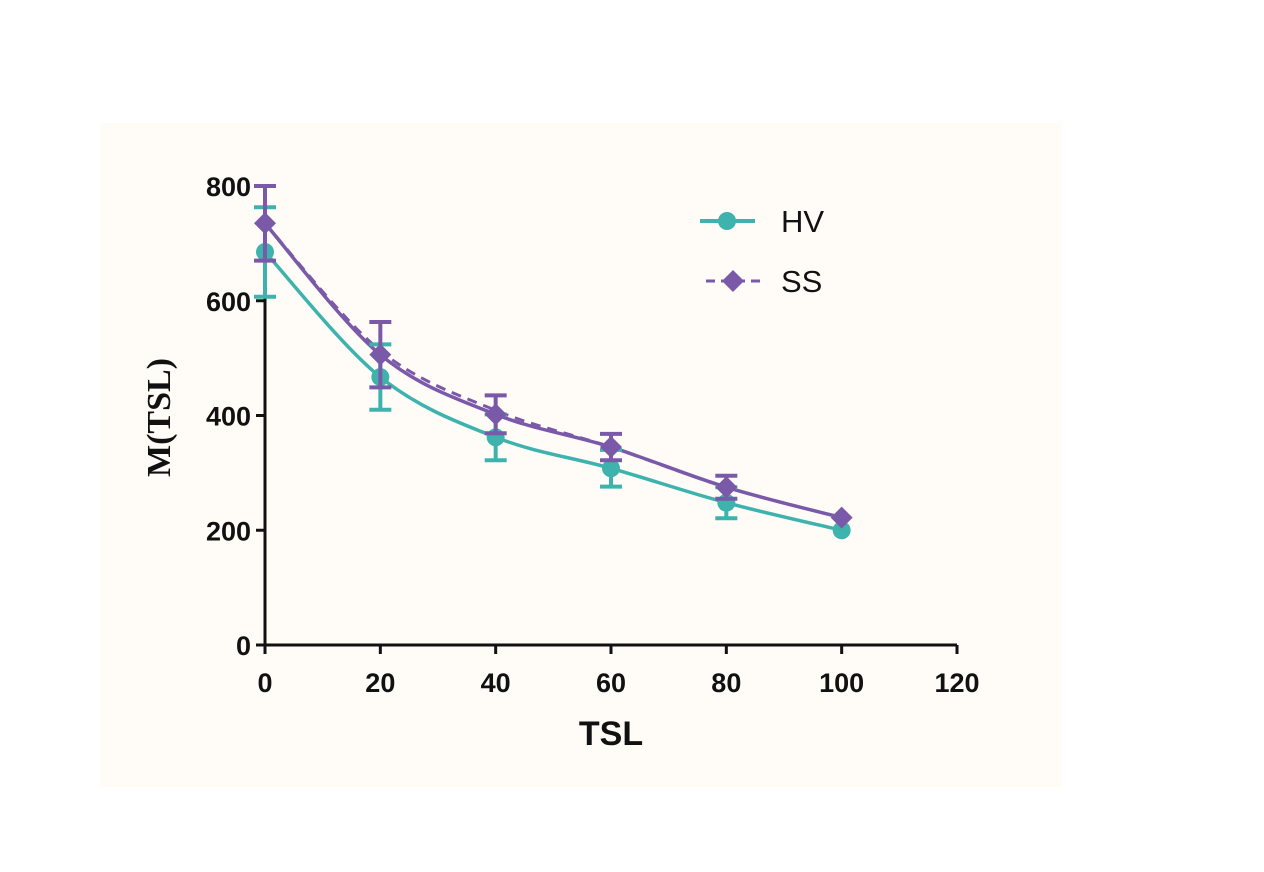 The height and width of the screenshot is (872, 1264). I want to click on legend-item-hv: HV, so click(762, 221).